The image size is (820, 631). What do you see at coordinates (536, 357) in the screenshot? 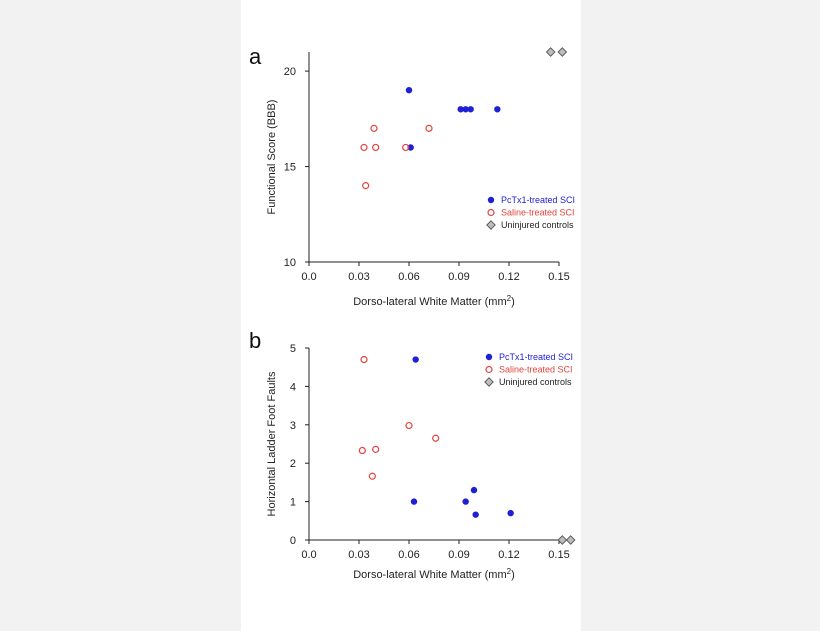
I see `panel-b-legend-entry: PcTx1-treated SCI` at bounding box center [536, 357].